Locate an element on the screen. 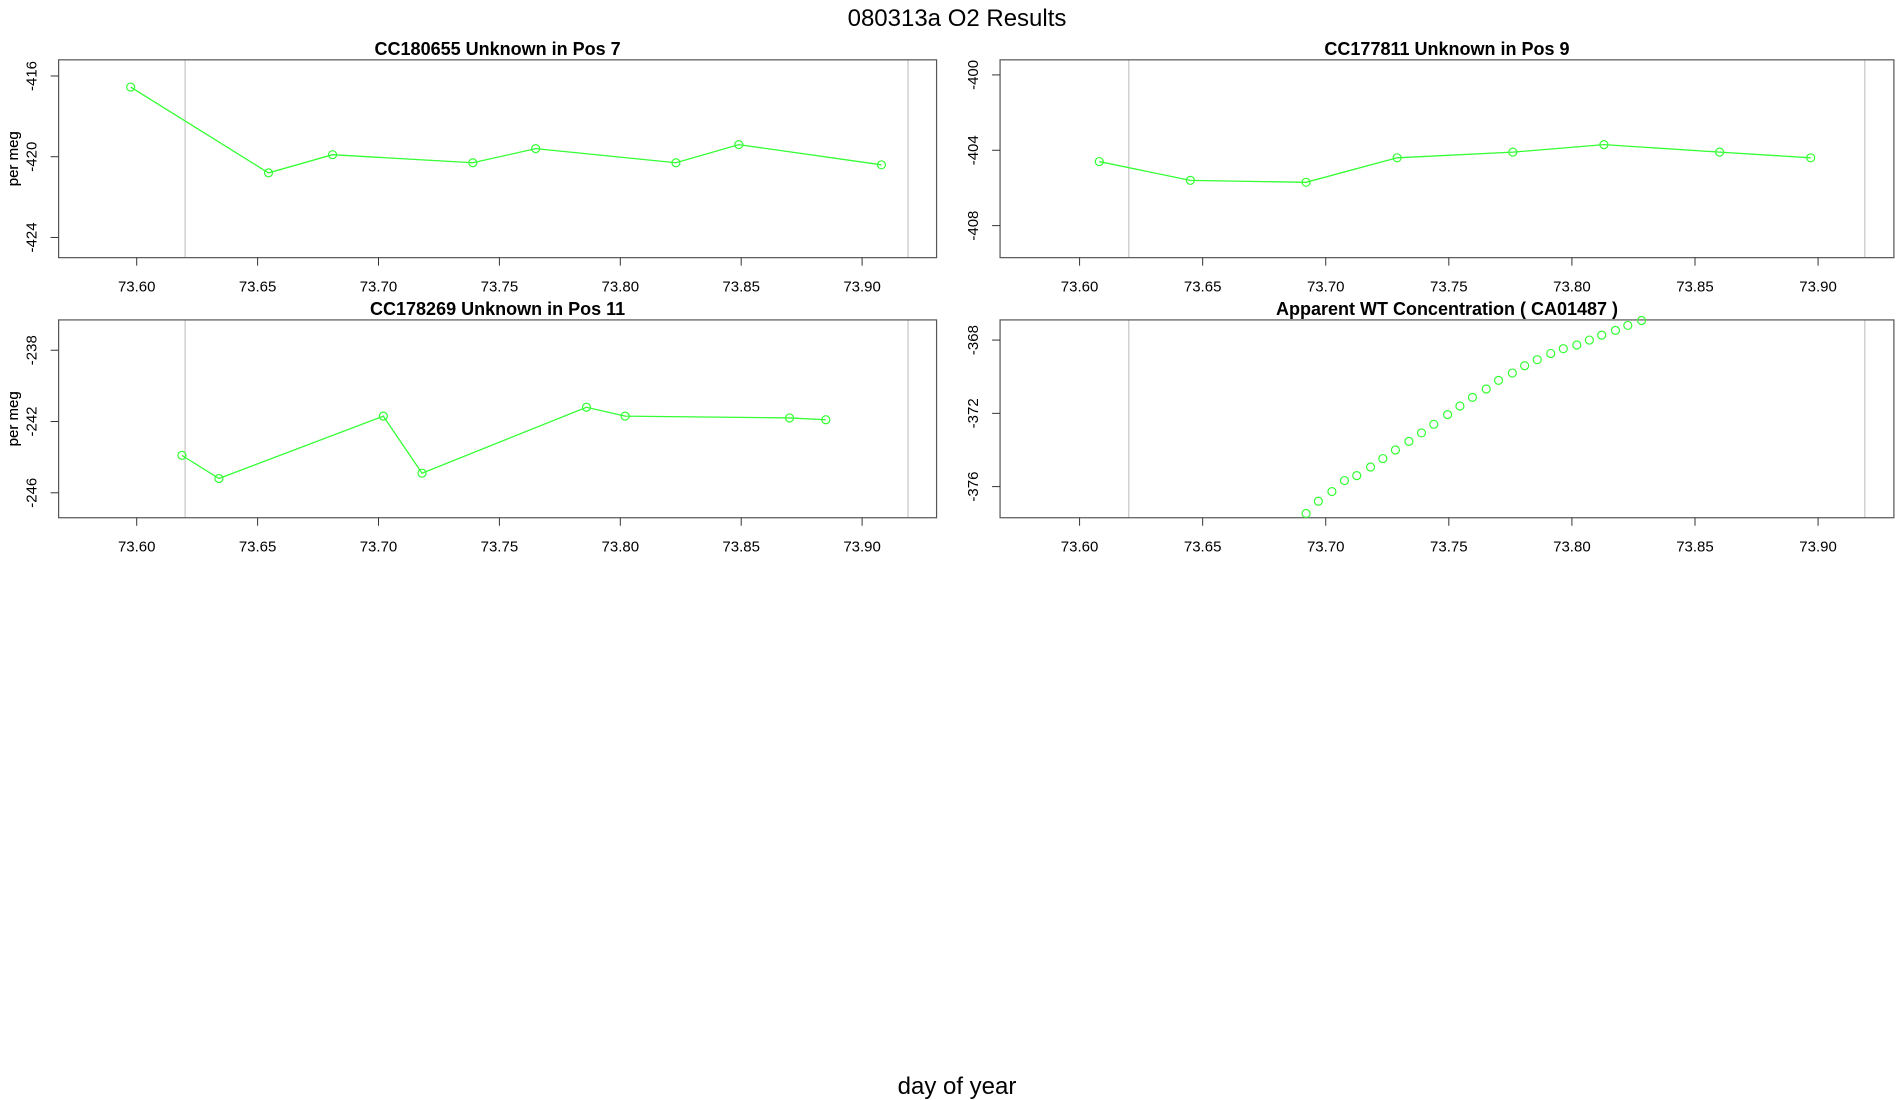 This screenshot has height=1100, width=1900. y-tick-label: -246 is located at coordinates (32, 493).